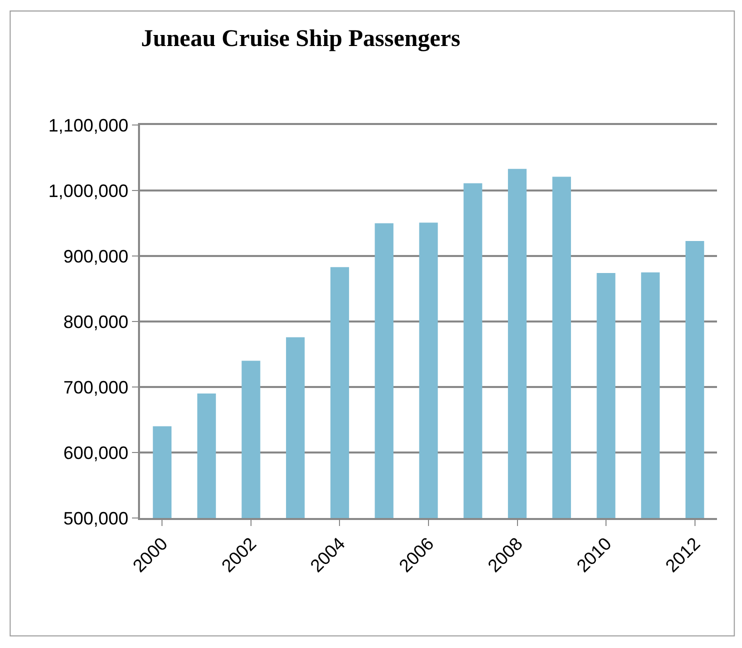  What do you see at coordinates (95, 452) in the screenshot?
I see `y-tick-label: 600,000` at bounding box center [95, 452].